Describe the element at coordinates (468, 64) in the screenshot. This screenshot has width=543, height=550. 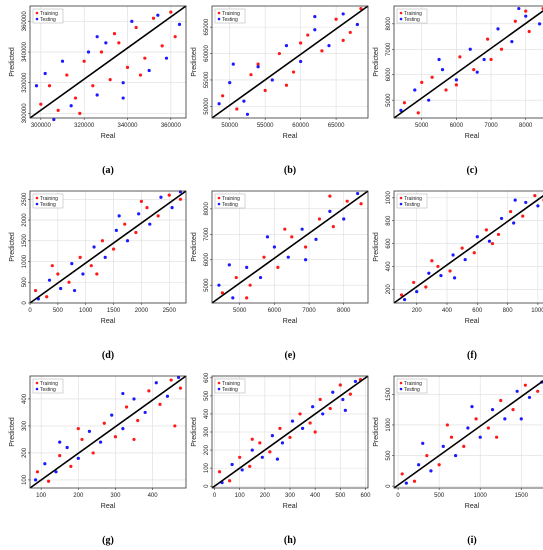
I see `fit-line` at that location.